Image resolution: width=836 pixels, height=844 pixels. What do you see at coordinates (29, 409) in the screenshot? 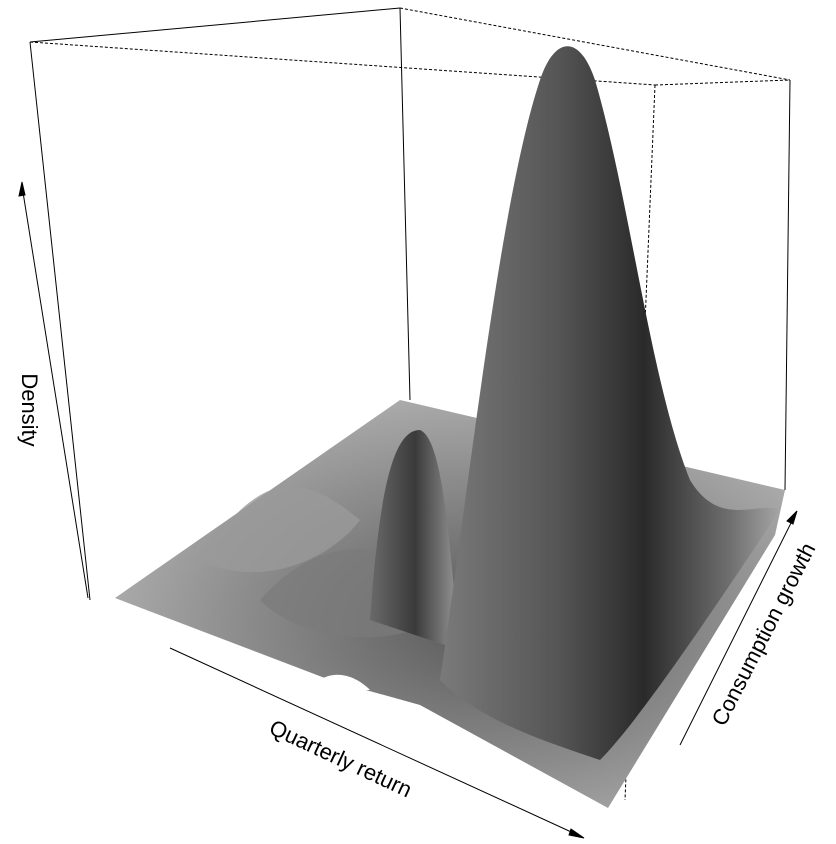
I see `z-axis-label: Density` at bounding box center [29, 409].